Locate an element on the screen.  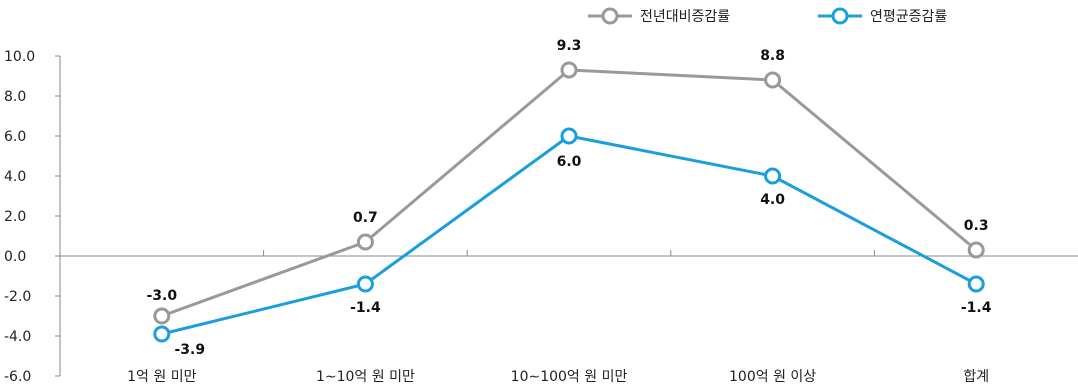
category-label: 1∼10억 원 미만 is located at coordinates (365, 377).